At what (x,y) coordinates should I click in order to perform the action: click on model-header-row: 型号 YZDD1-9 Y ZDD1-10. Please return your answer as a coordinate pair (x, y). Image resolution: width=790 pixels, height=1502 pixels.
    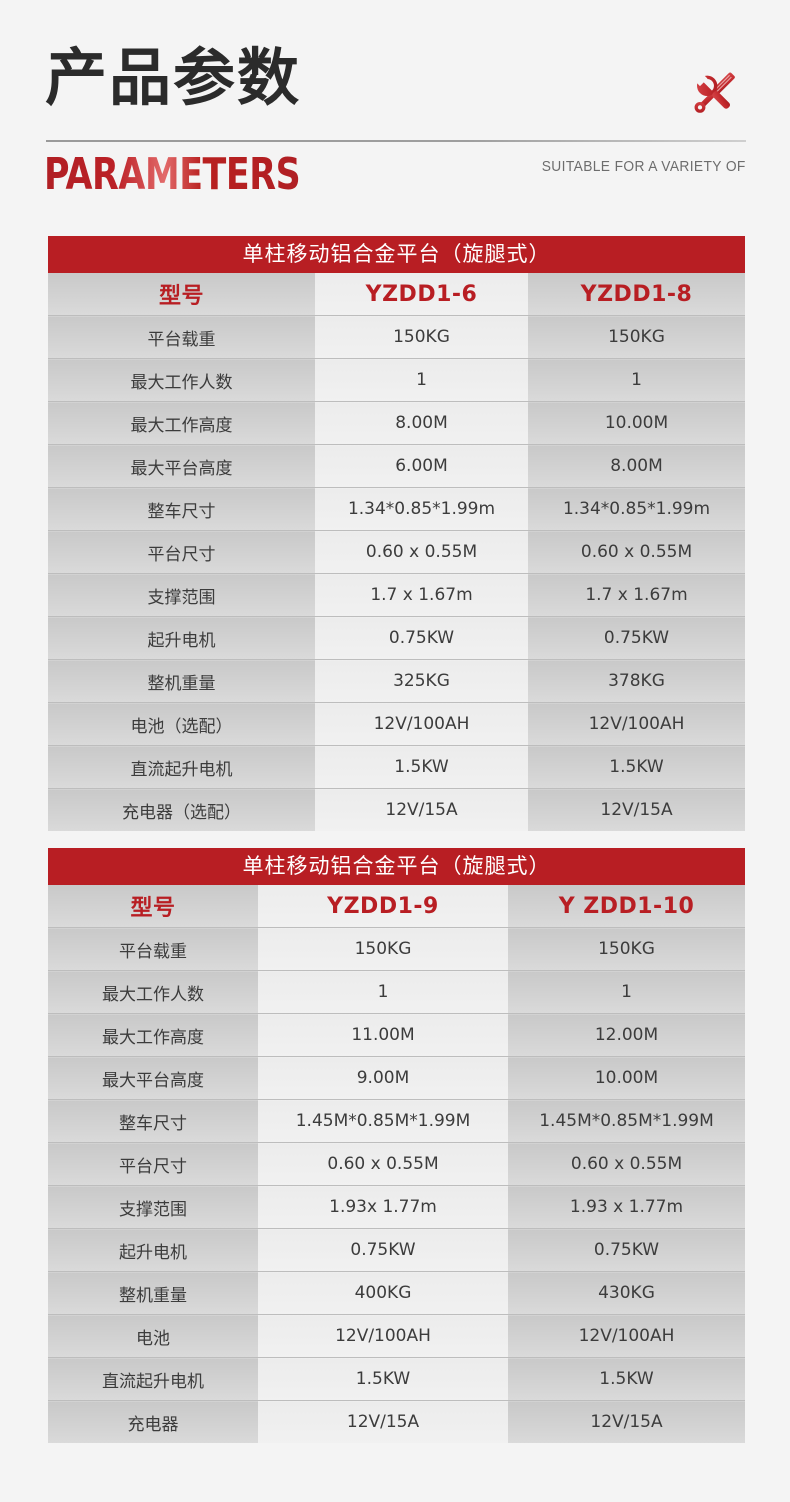
    Looking at the image, I should click on (396, 906).